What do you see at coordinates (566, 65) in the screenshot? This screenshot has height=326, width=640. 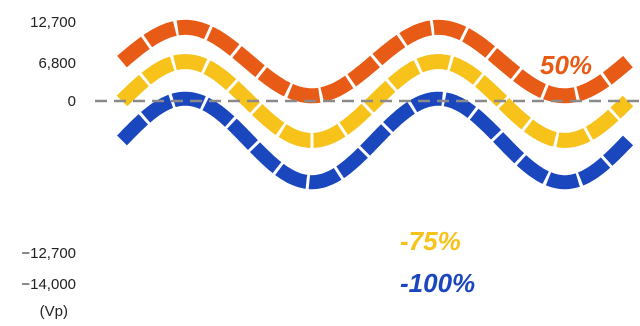 I see `series-label-50: 50%` at bounding box center [566, 65].